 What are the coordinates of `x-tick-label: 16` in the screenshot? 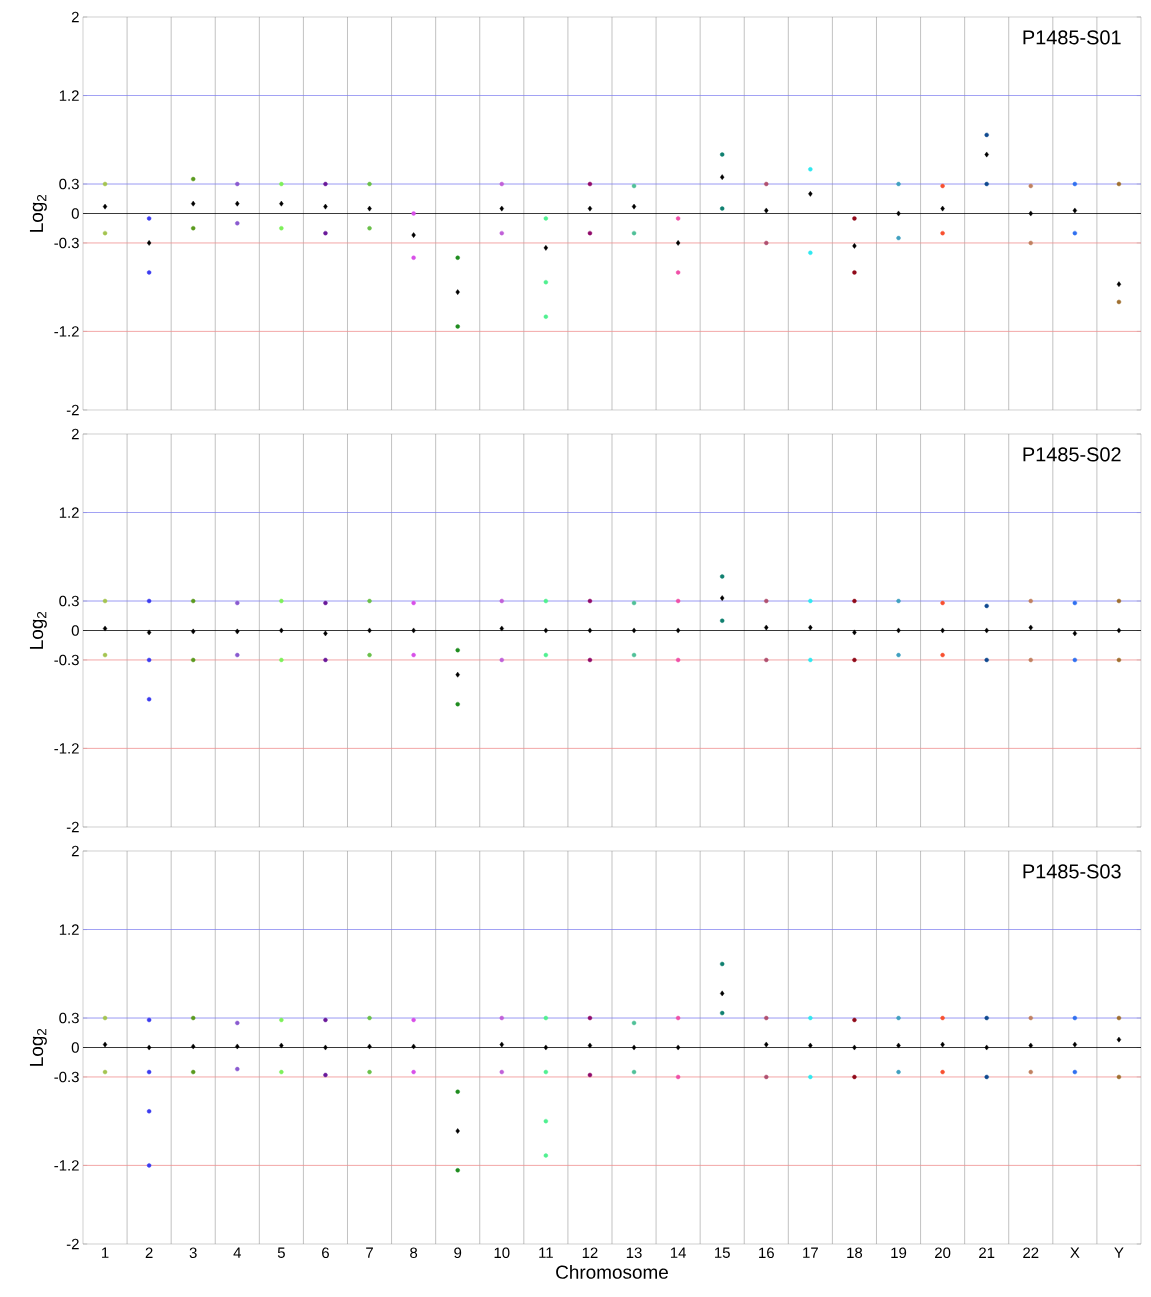 It's located at (766, 1253).